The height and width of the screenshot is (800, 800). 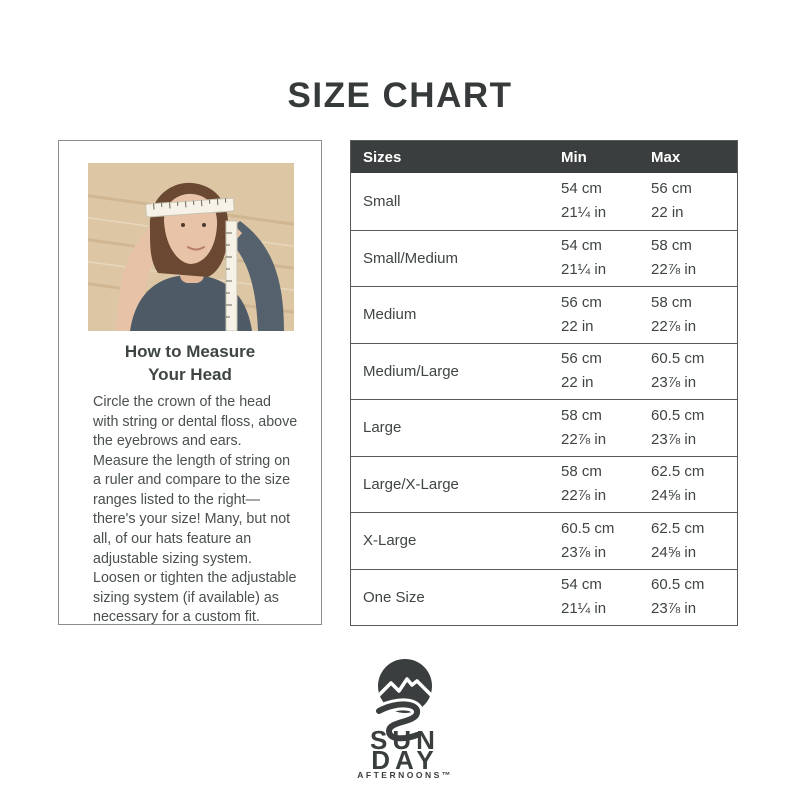 I want to click on min-cm: 60.5 cm, so click(x=588, y=528).